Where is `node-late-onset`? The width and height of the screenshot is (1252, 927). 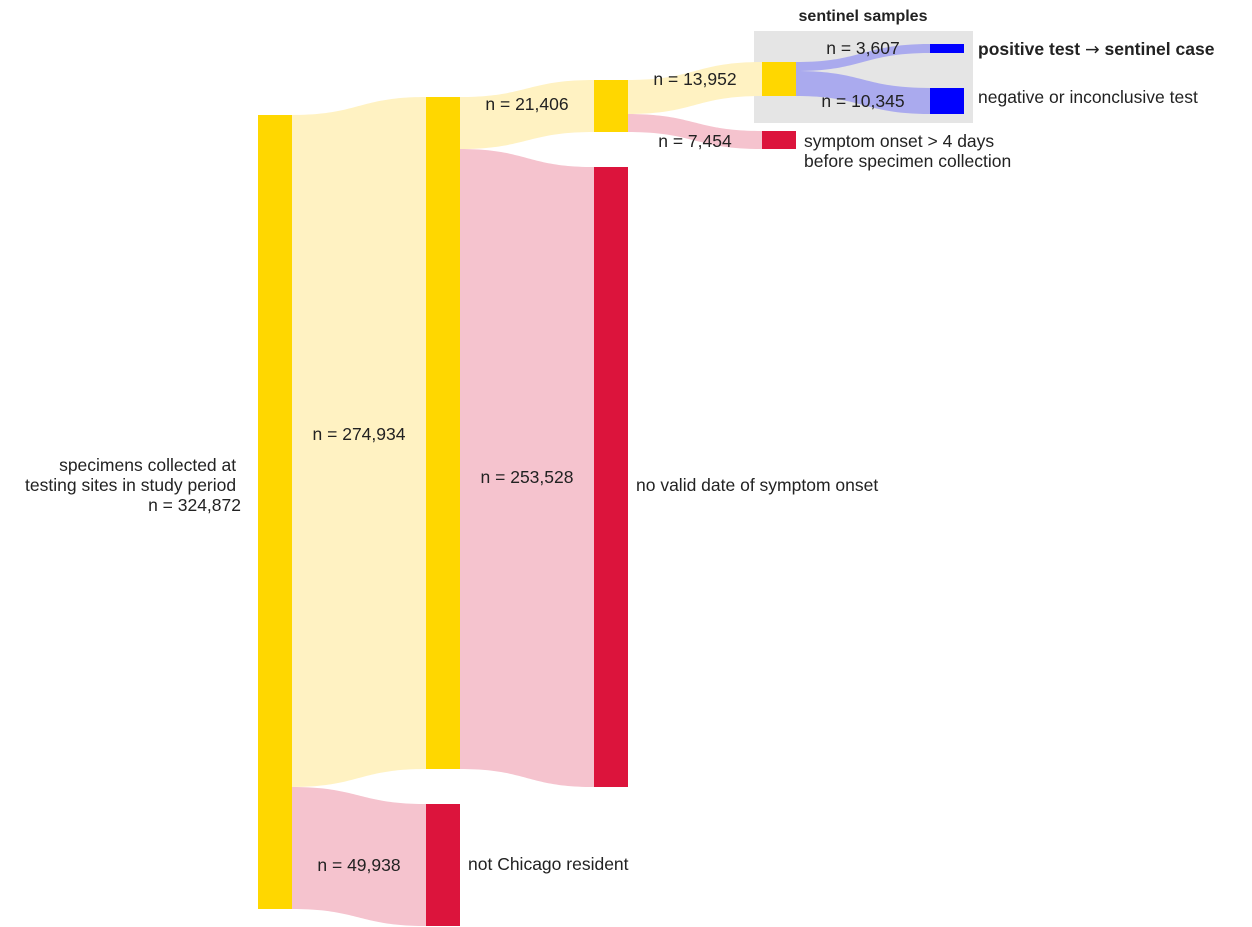 node-late-onset is located at coordinates (779, 140).